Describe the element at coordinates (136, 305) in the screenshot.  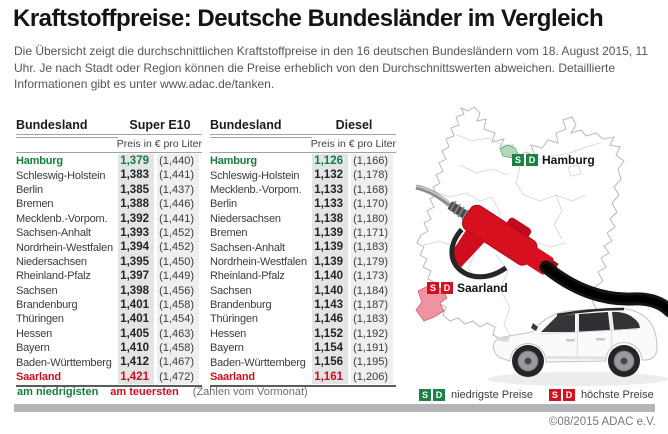
I see `price-cell: 1,401` at that location.